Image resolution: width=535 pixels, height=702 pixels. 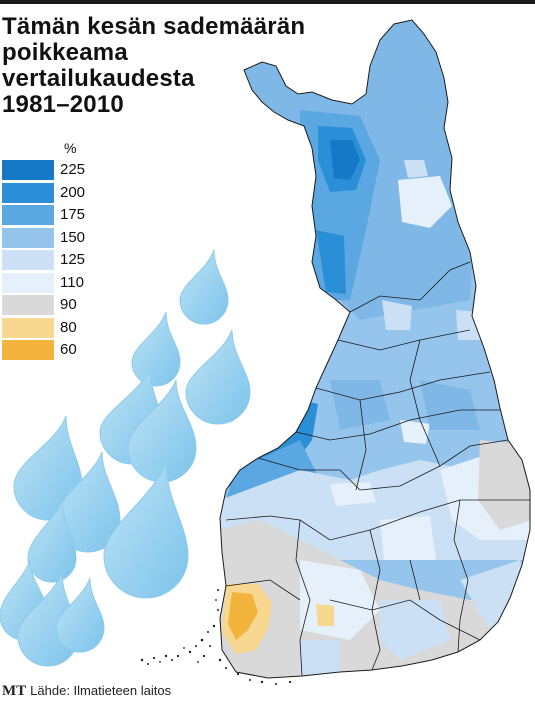 I want to click on legend-label: 200, so click(x=73, y=192).